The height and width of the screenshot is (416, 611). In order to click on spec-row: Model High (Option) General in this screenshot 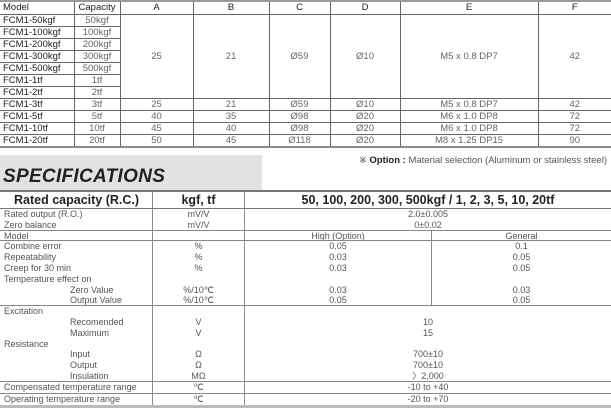, I will do `click(305, 236)`.